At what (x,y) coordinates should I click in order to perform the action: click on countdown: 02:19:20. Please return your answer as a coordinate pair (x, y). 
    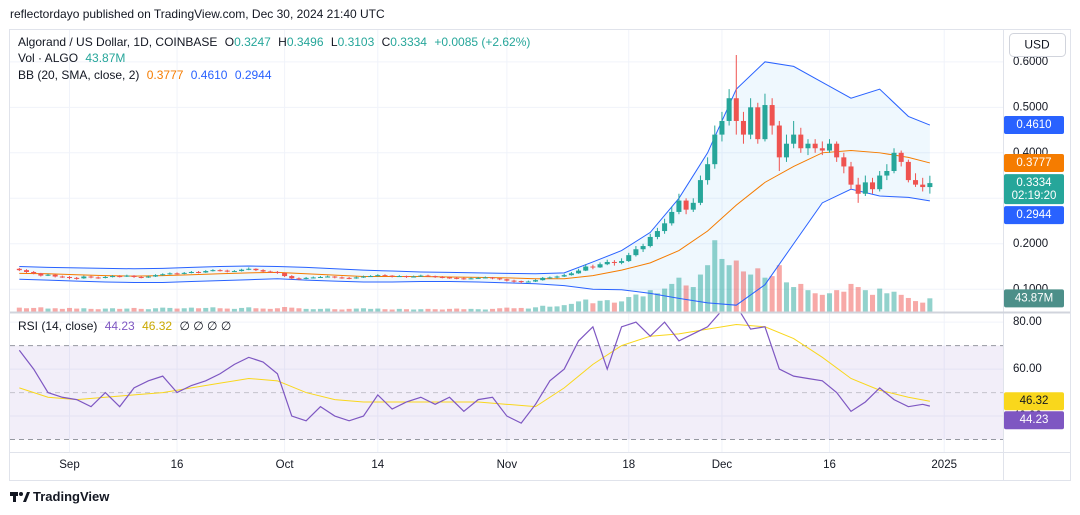
    Looking at the image, I should click on (1034, 196).